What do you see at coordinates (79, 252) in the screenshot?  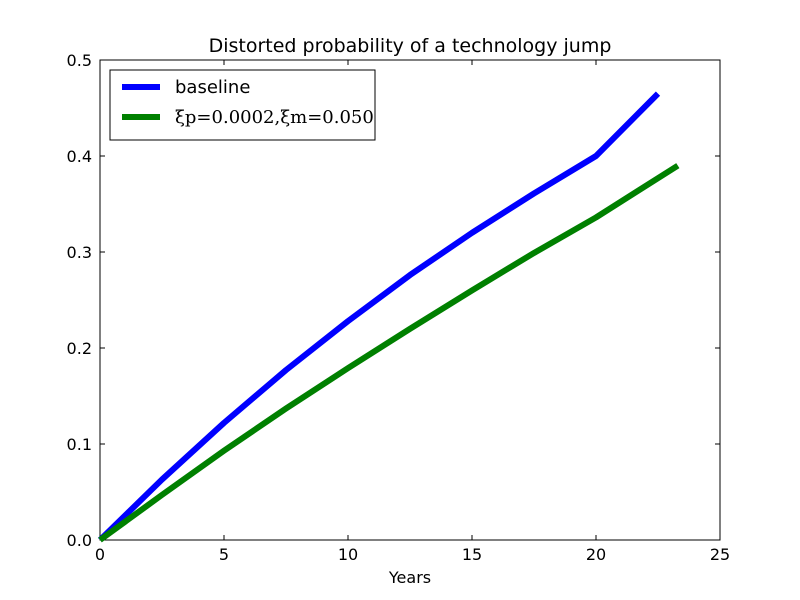 I see `y-tick-label: 0.3` at bounding box center [79, 252].